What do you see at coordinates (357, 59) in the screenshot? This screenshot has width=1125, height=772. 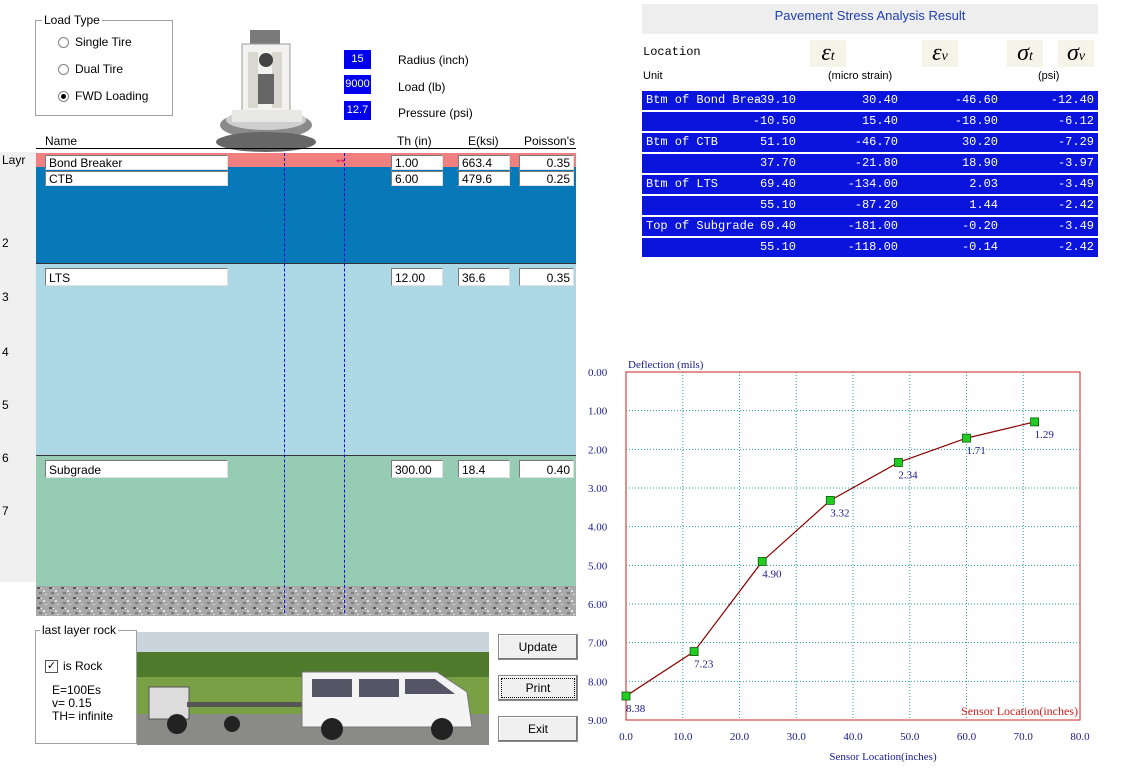 I see `radius-value: 15` at bounding box center [357, 59].